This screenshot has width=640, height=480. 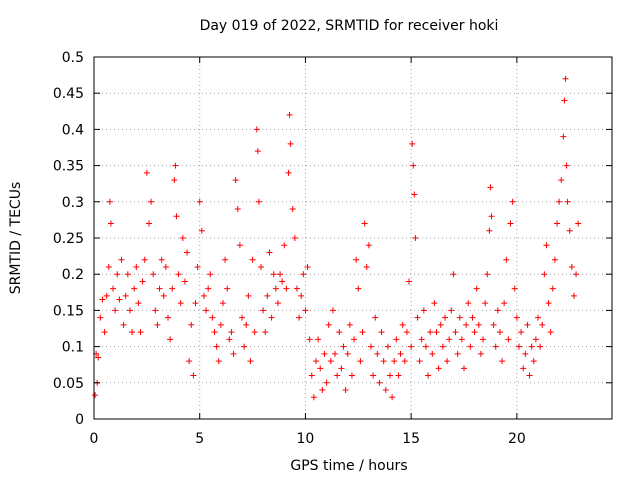 I want to click on y-tick-label: 0.25, so click(x=68, y=239).